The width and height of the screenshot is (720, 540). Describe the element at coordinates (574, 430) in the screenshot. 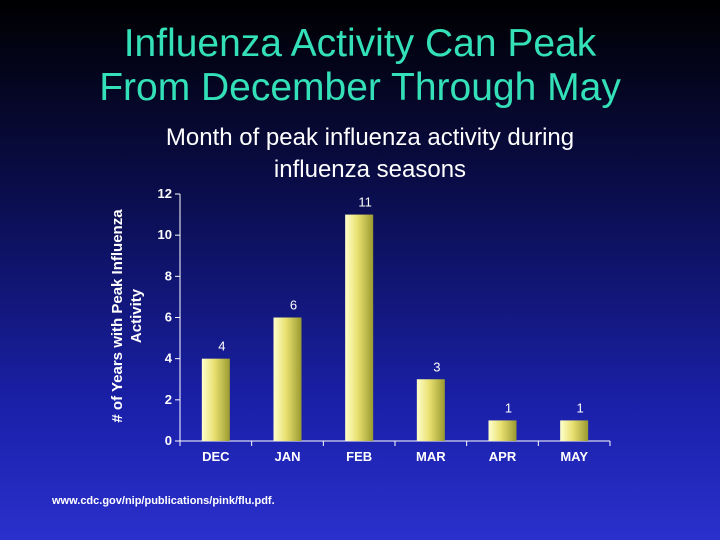

I see `bar-may` at that location.